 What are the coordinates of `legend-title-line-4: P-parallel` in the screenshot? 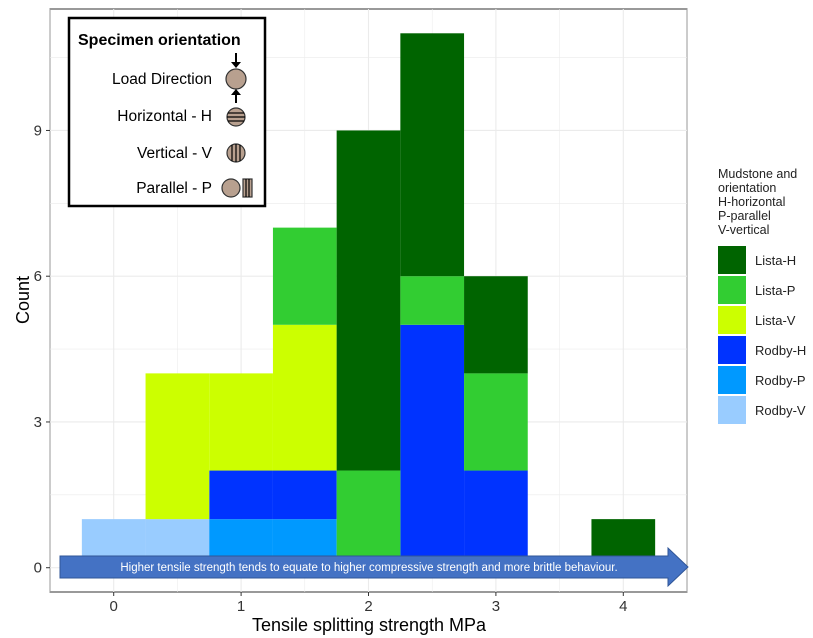 It's located at (744, 216).